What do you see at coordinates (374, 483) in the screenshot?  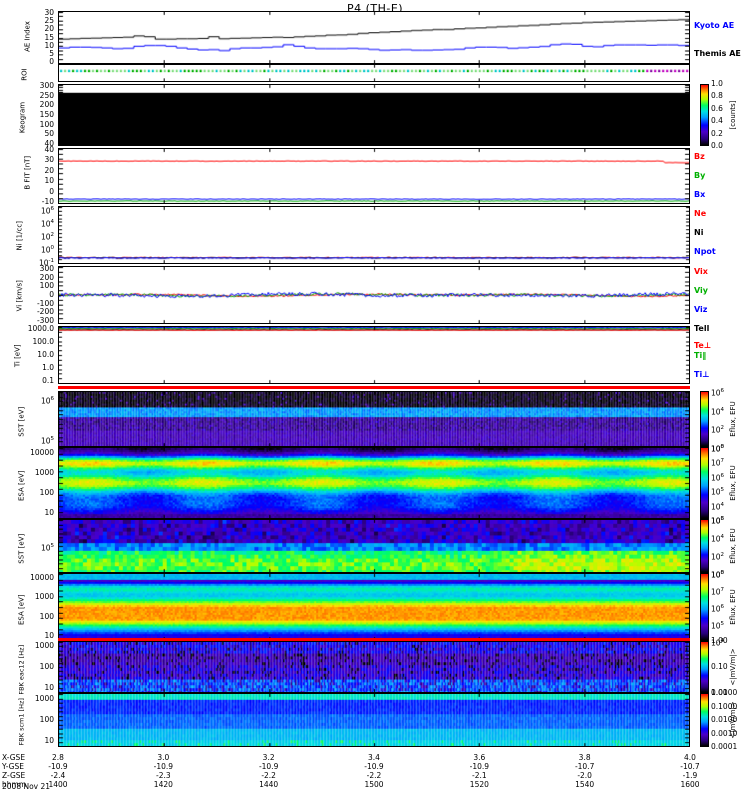 I see `panel-esa-electron` at bounding box center [374, 483].